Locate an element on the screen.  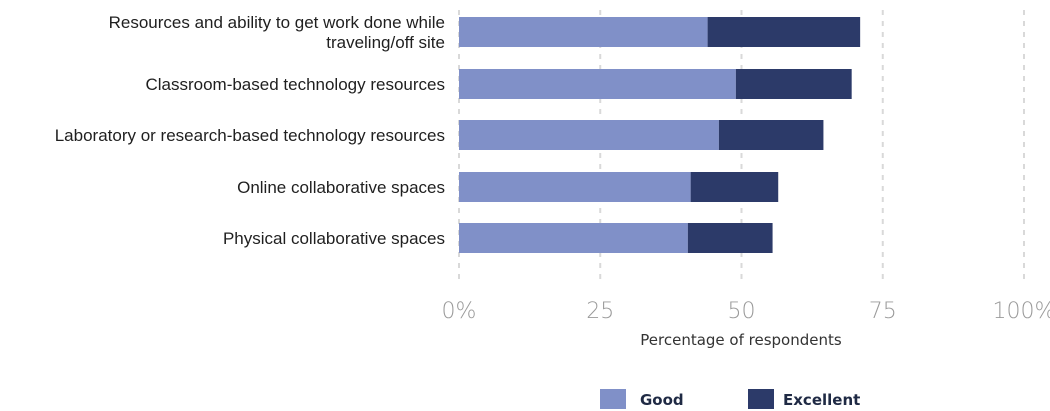
x-tick-labels: 0% 25 50 75 100% is located at coordinates (746, 311).